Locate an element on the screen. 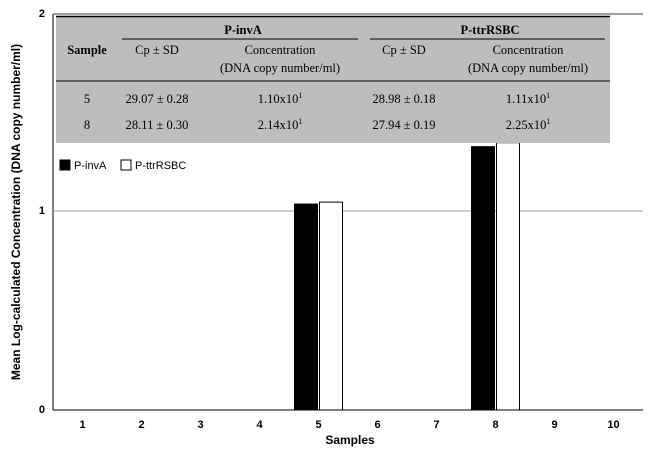 The width and height of the screenshot is (649, 451). table-header-sample: Sample is located at coordinates (87, 50).